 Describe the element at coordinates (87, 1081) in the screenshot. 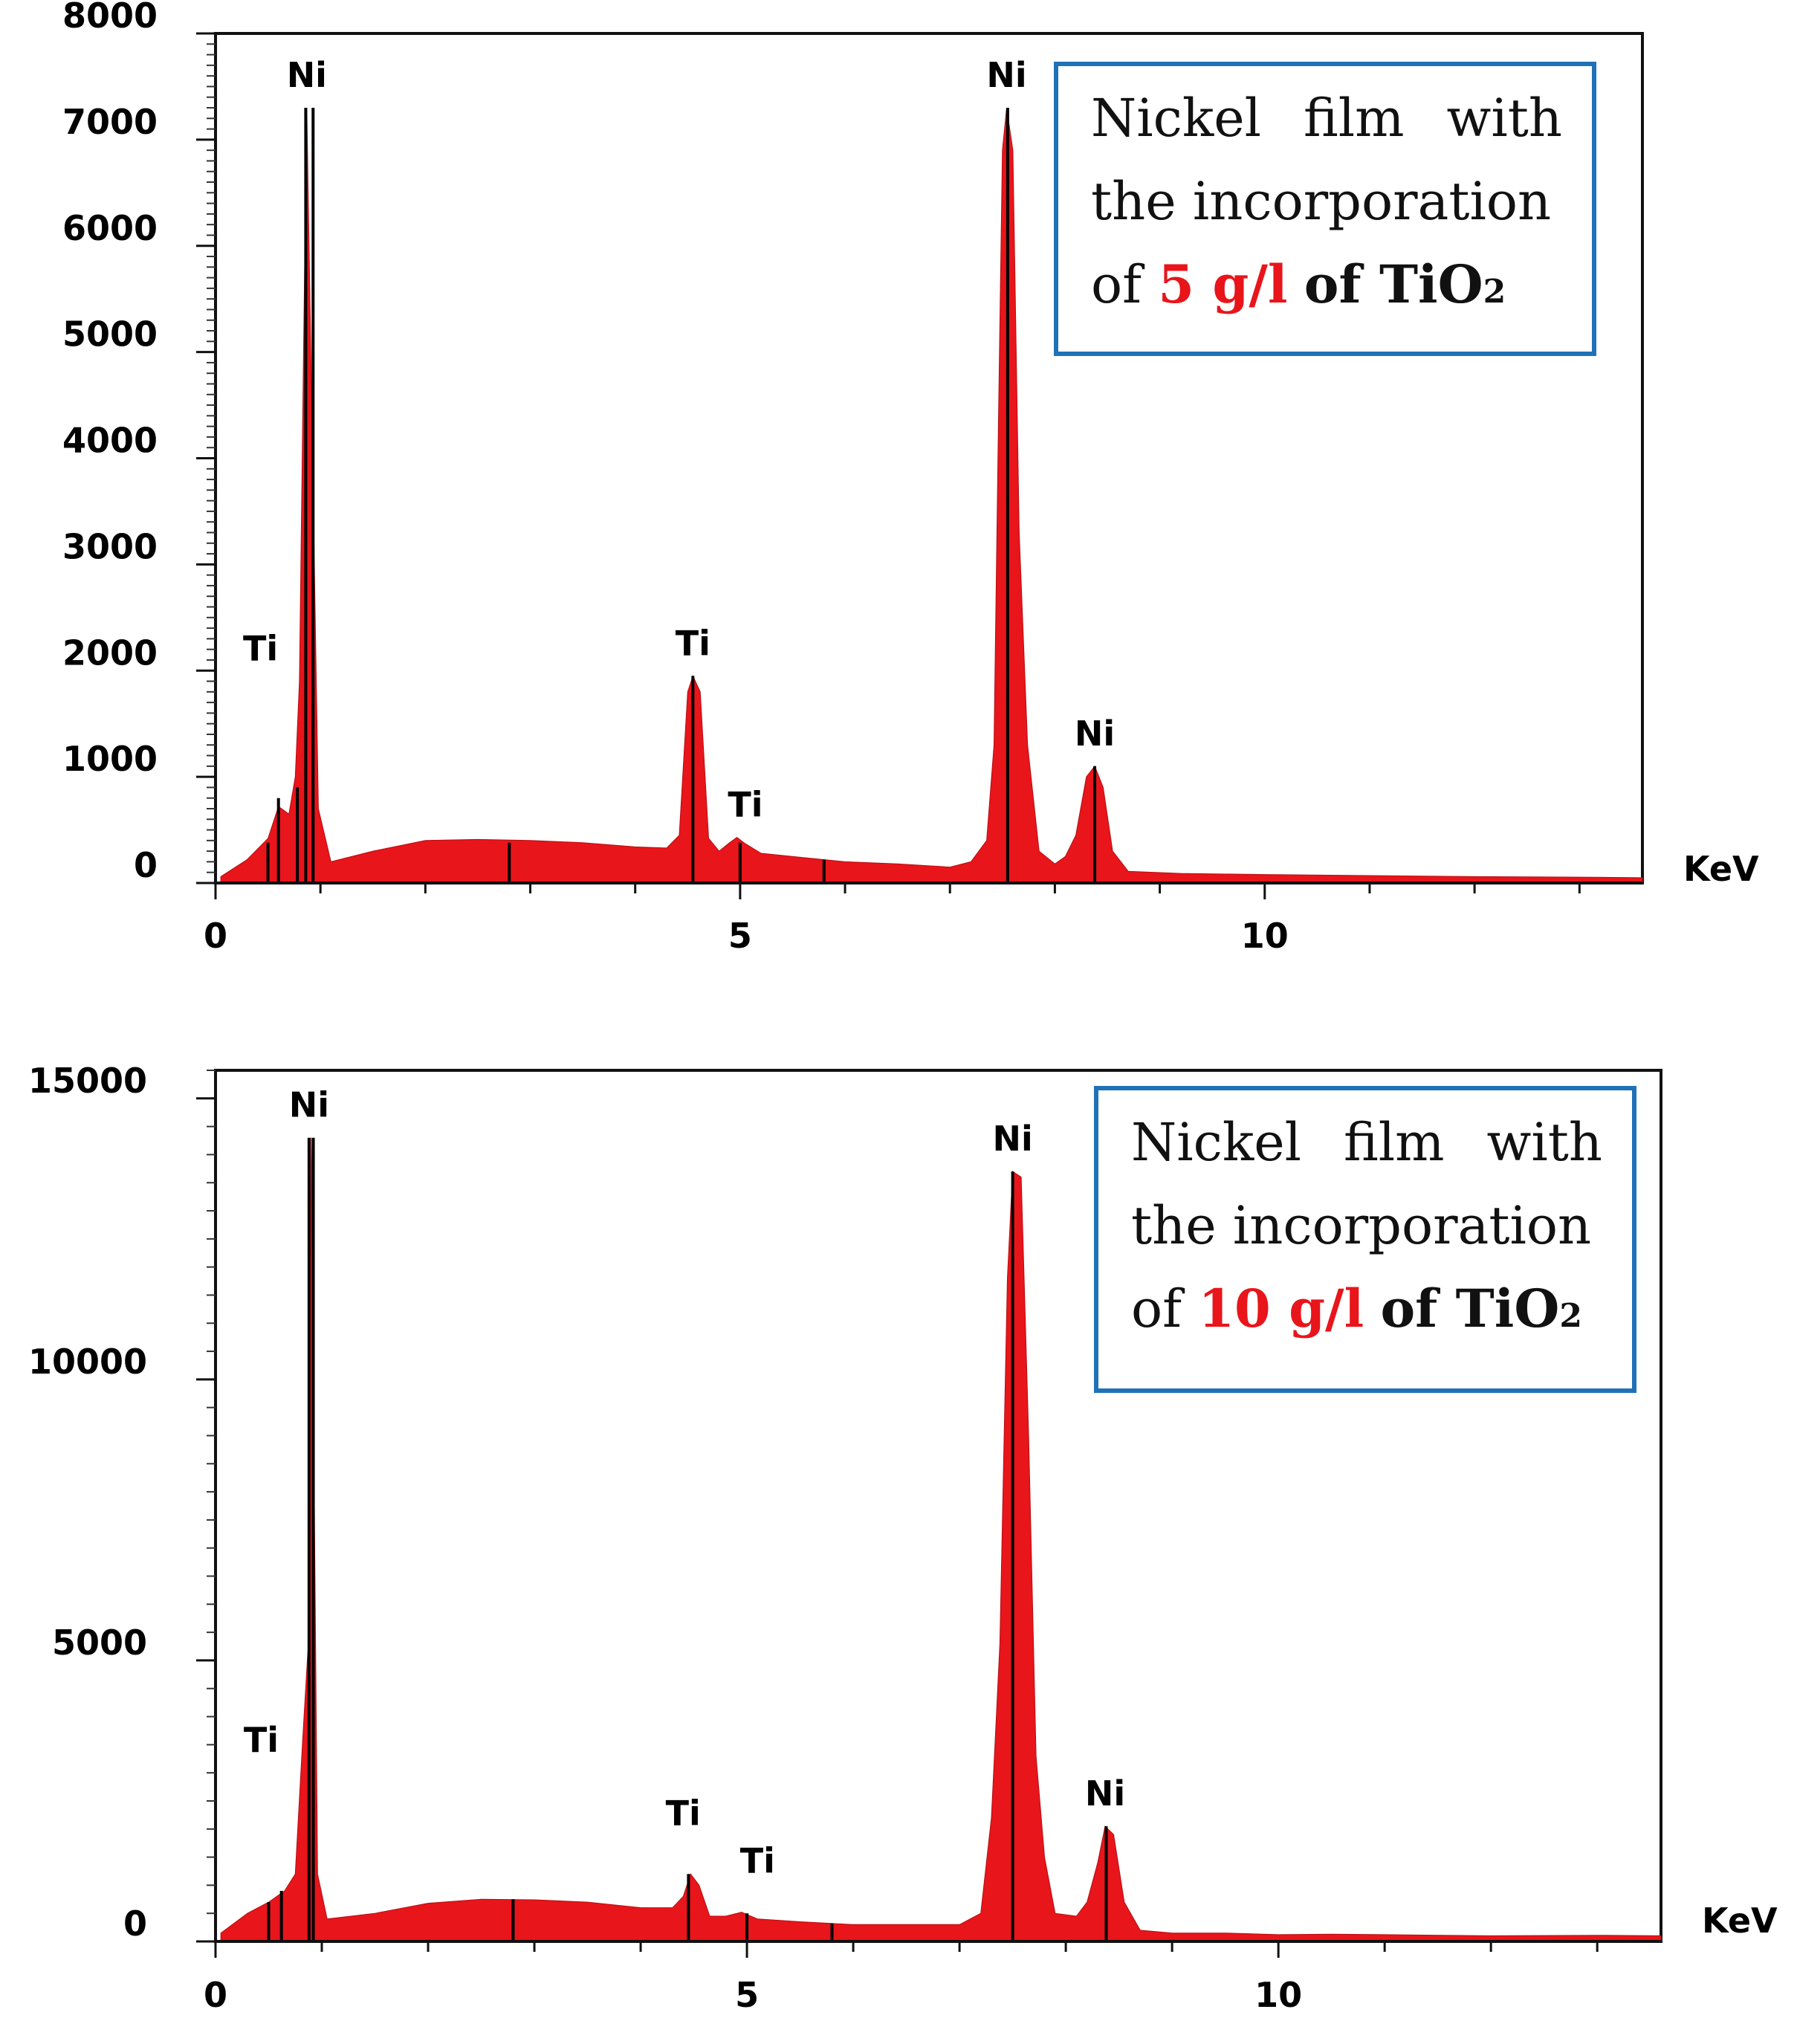

I see `y-tick-label: 15000` at that location.